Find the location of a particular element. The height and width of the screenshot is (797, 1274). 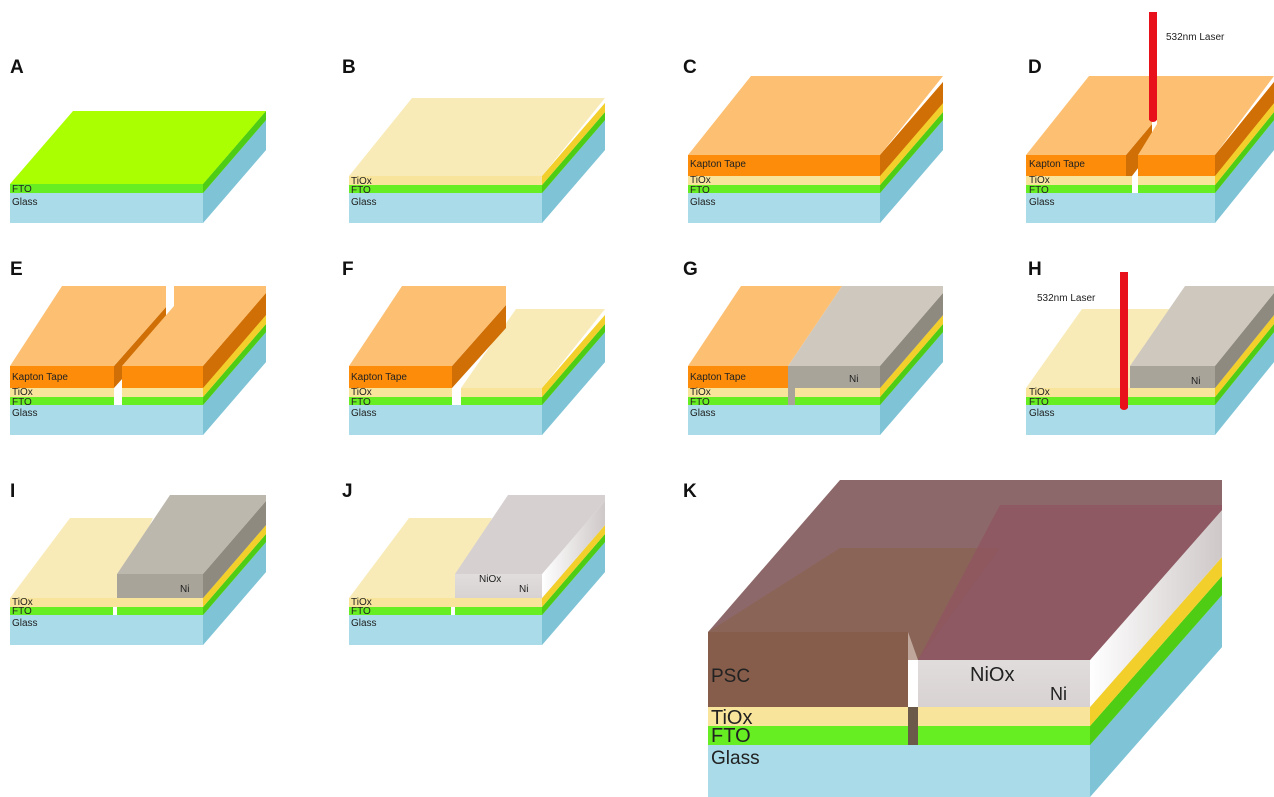

panel-letter-i: I is located at coordinates (12, 491).